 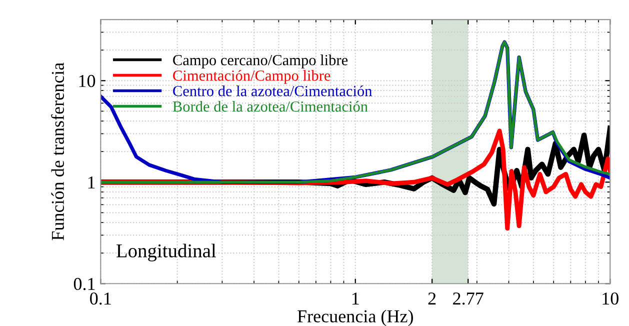 I want to click on x-tick-label: 2, so click(x=432, y=298).